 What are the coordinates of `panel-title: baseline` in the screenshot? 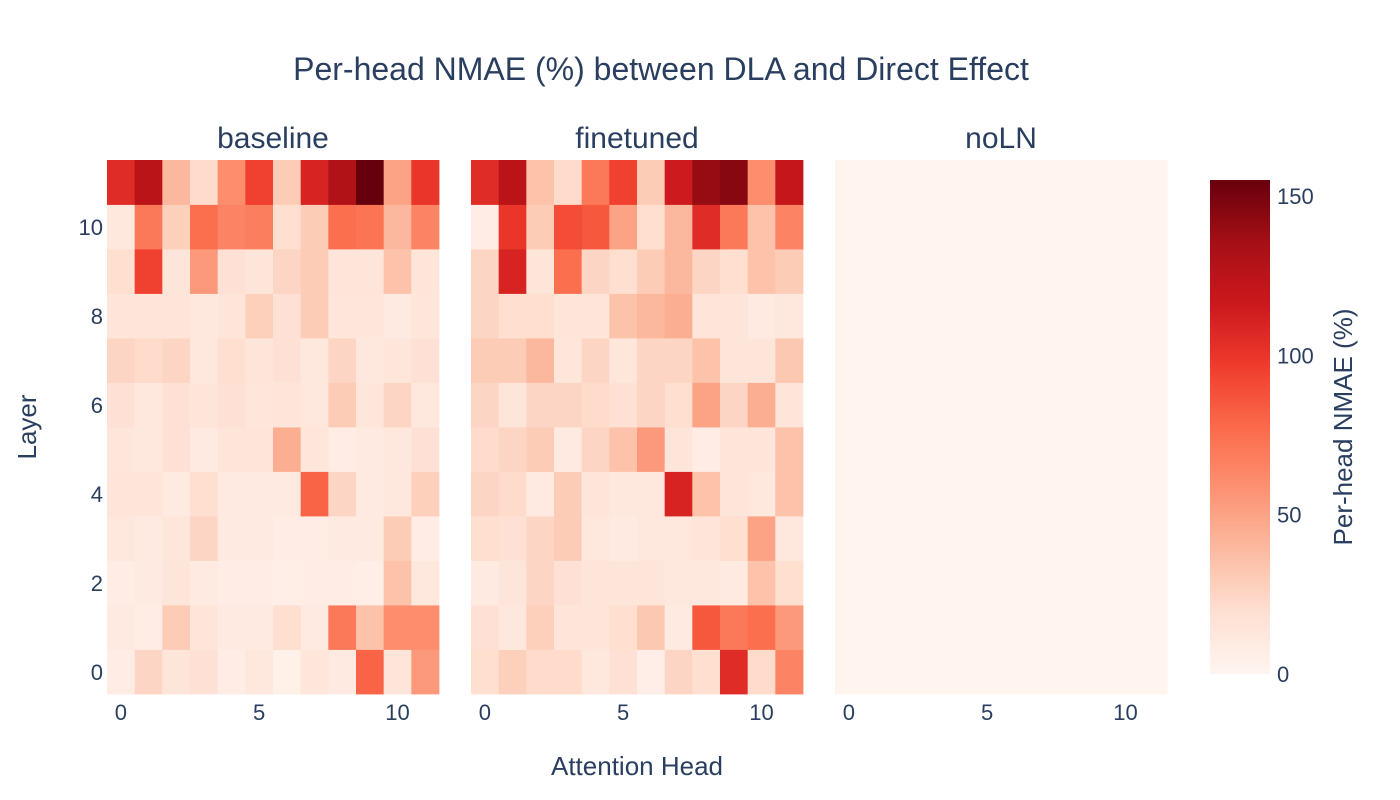 It's located at (273, 138).